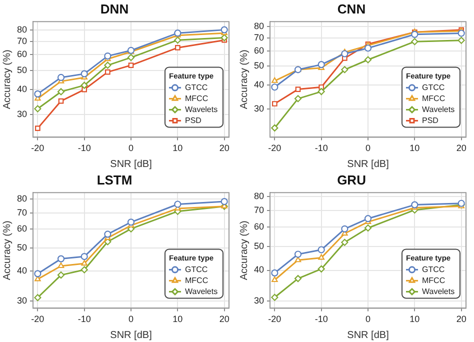 The image size is (474, 342). What do you see at coordinates (114, 180) in the screenshot?
I see `chart-title: LSTM` at bounding box center [114, 180].